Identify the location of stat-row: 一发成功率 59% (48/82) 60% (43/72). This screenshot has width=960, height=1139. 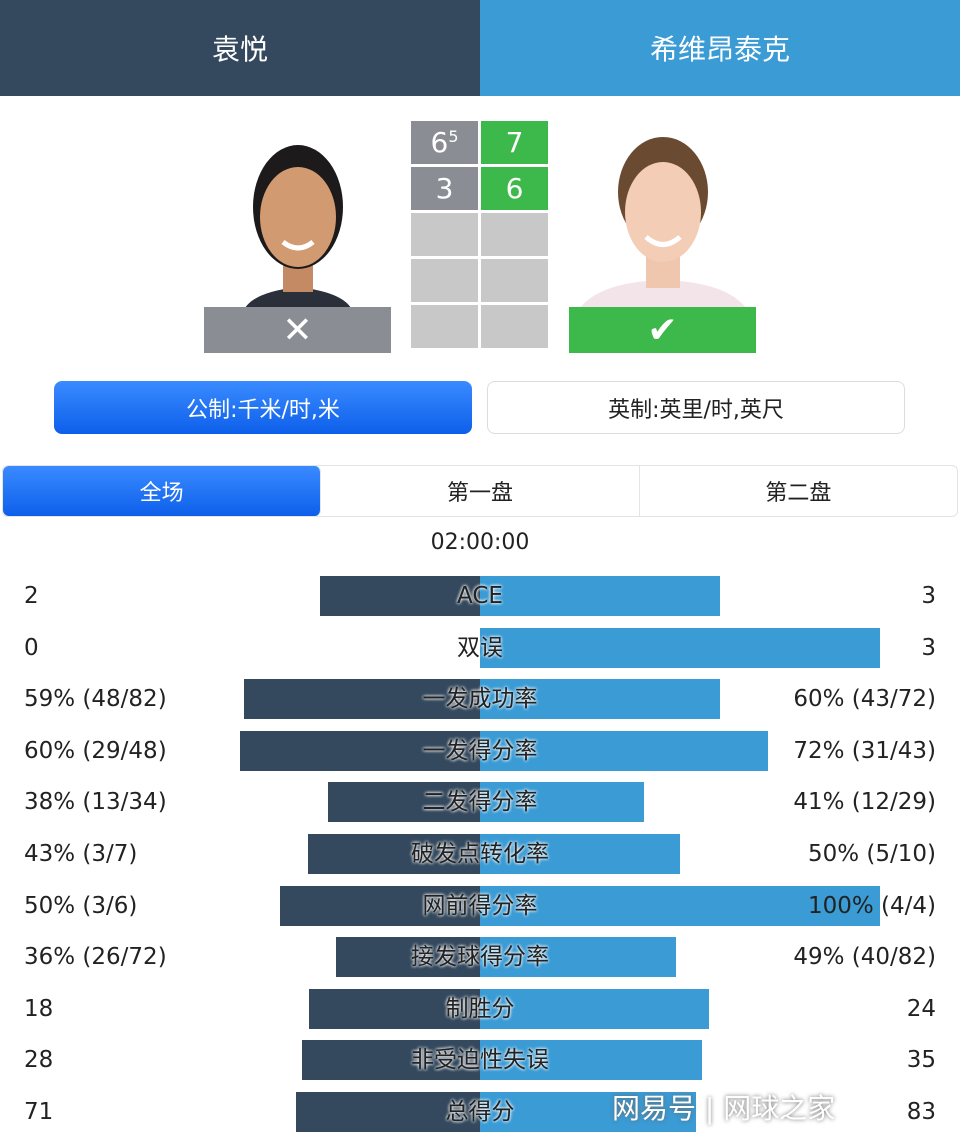
(480, 700).